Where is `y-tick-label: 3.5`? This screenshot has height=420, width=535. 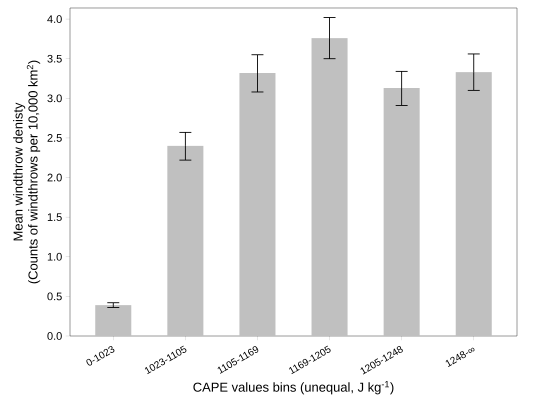
y-tick-label: 3.5 is located at coordinates (54, 58).